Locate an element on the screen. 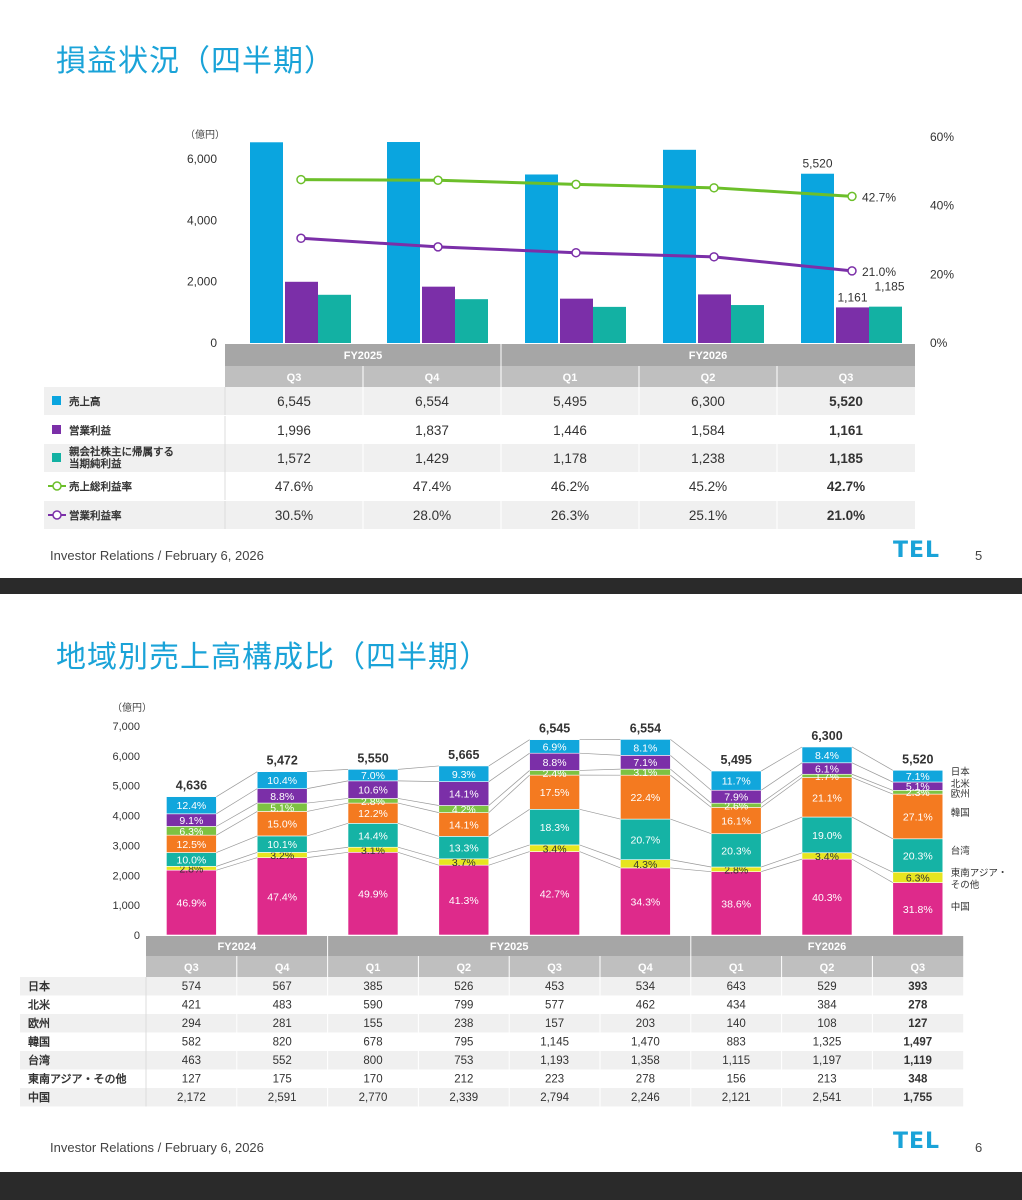 The image size is (1022, 1200). table-cell: 1,996 is located at coordinates (294, 430).